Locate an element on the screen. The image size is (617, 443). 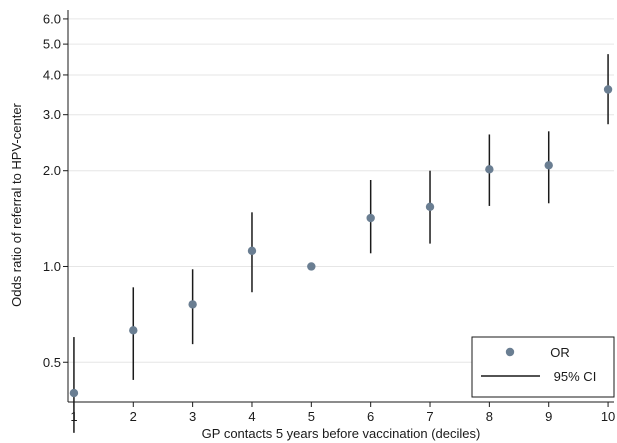
x-tick-label: 2 is located at coordinates (133, 416).